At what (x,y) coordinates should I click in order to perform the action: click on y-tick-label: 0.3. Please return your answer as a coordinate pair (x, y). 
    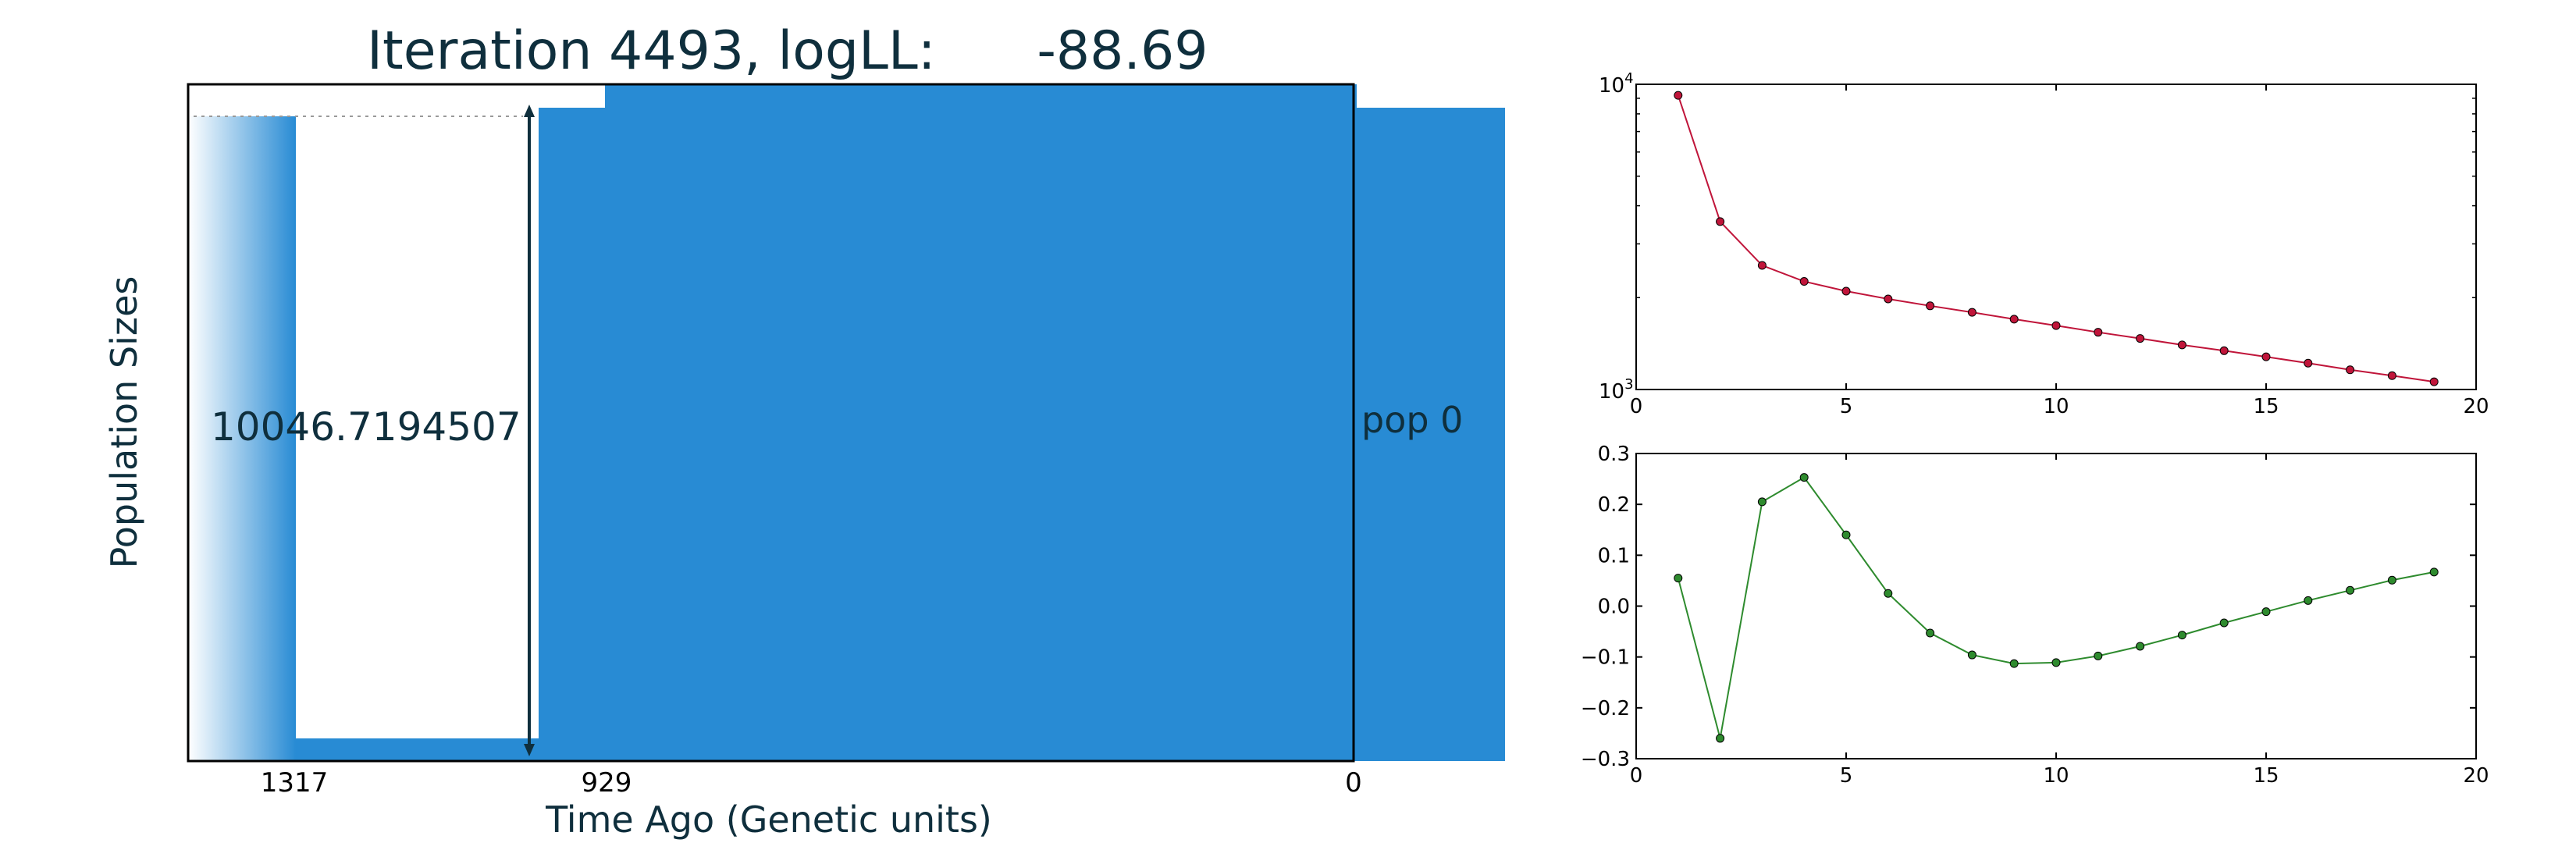
    Looking at the image, I should click on (1614, 454).